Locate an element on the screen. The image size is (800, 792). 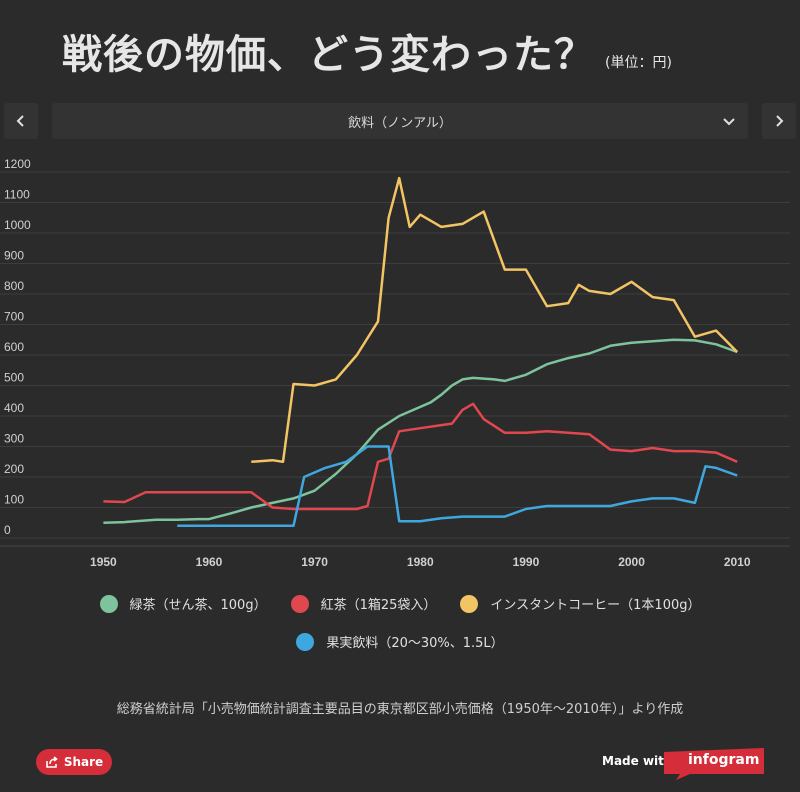
x-tick-label: 1960 is located at coordinates (209, 562).